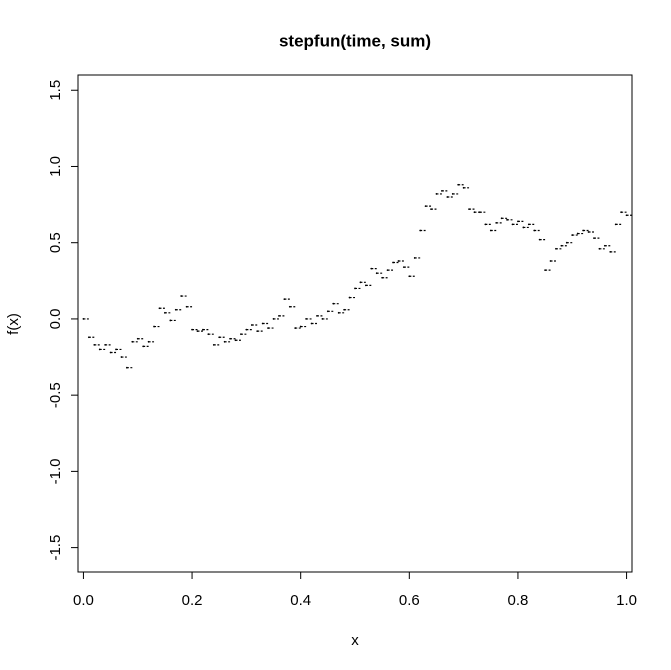  What do you see at coordinates (55, 471) in the screenshot?
I see `y-tick-label: -1.0` at bounding box center [55, 471].